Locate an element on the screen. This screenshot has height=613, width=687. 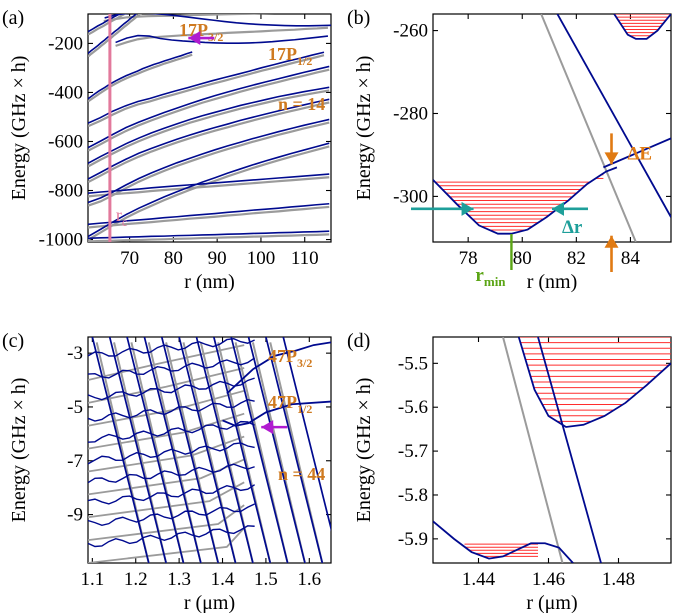
label-17p32: 17P3/2 is located at coordinates (201, 32).